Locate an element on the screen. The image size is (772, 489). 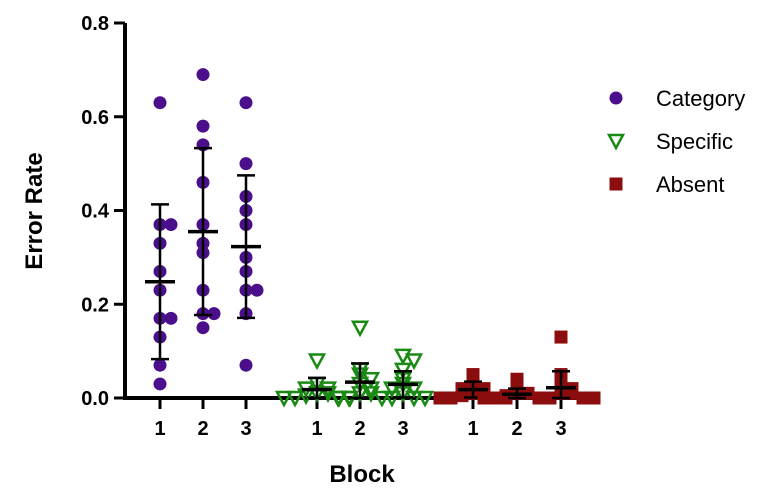
y-tick-label: 0.8 is located at coordinates (95, 24).